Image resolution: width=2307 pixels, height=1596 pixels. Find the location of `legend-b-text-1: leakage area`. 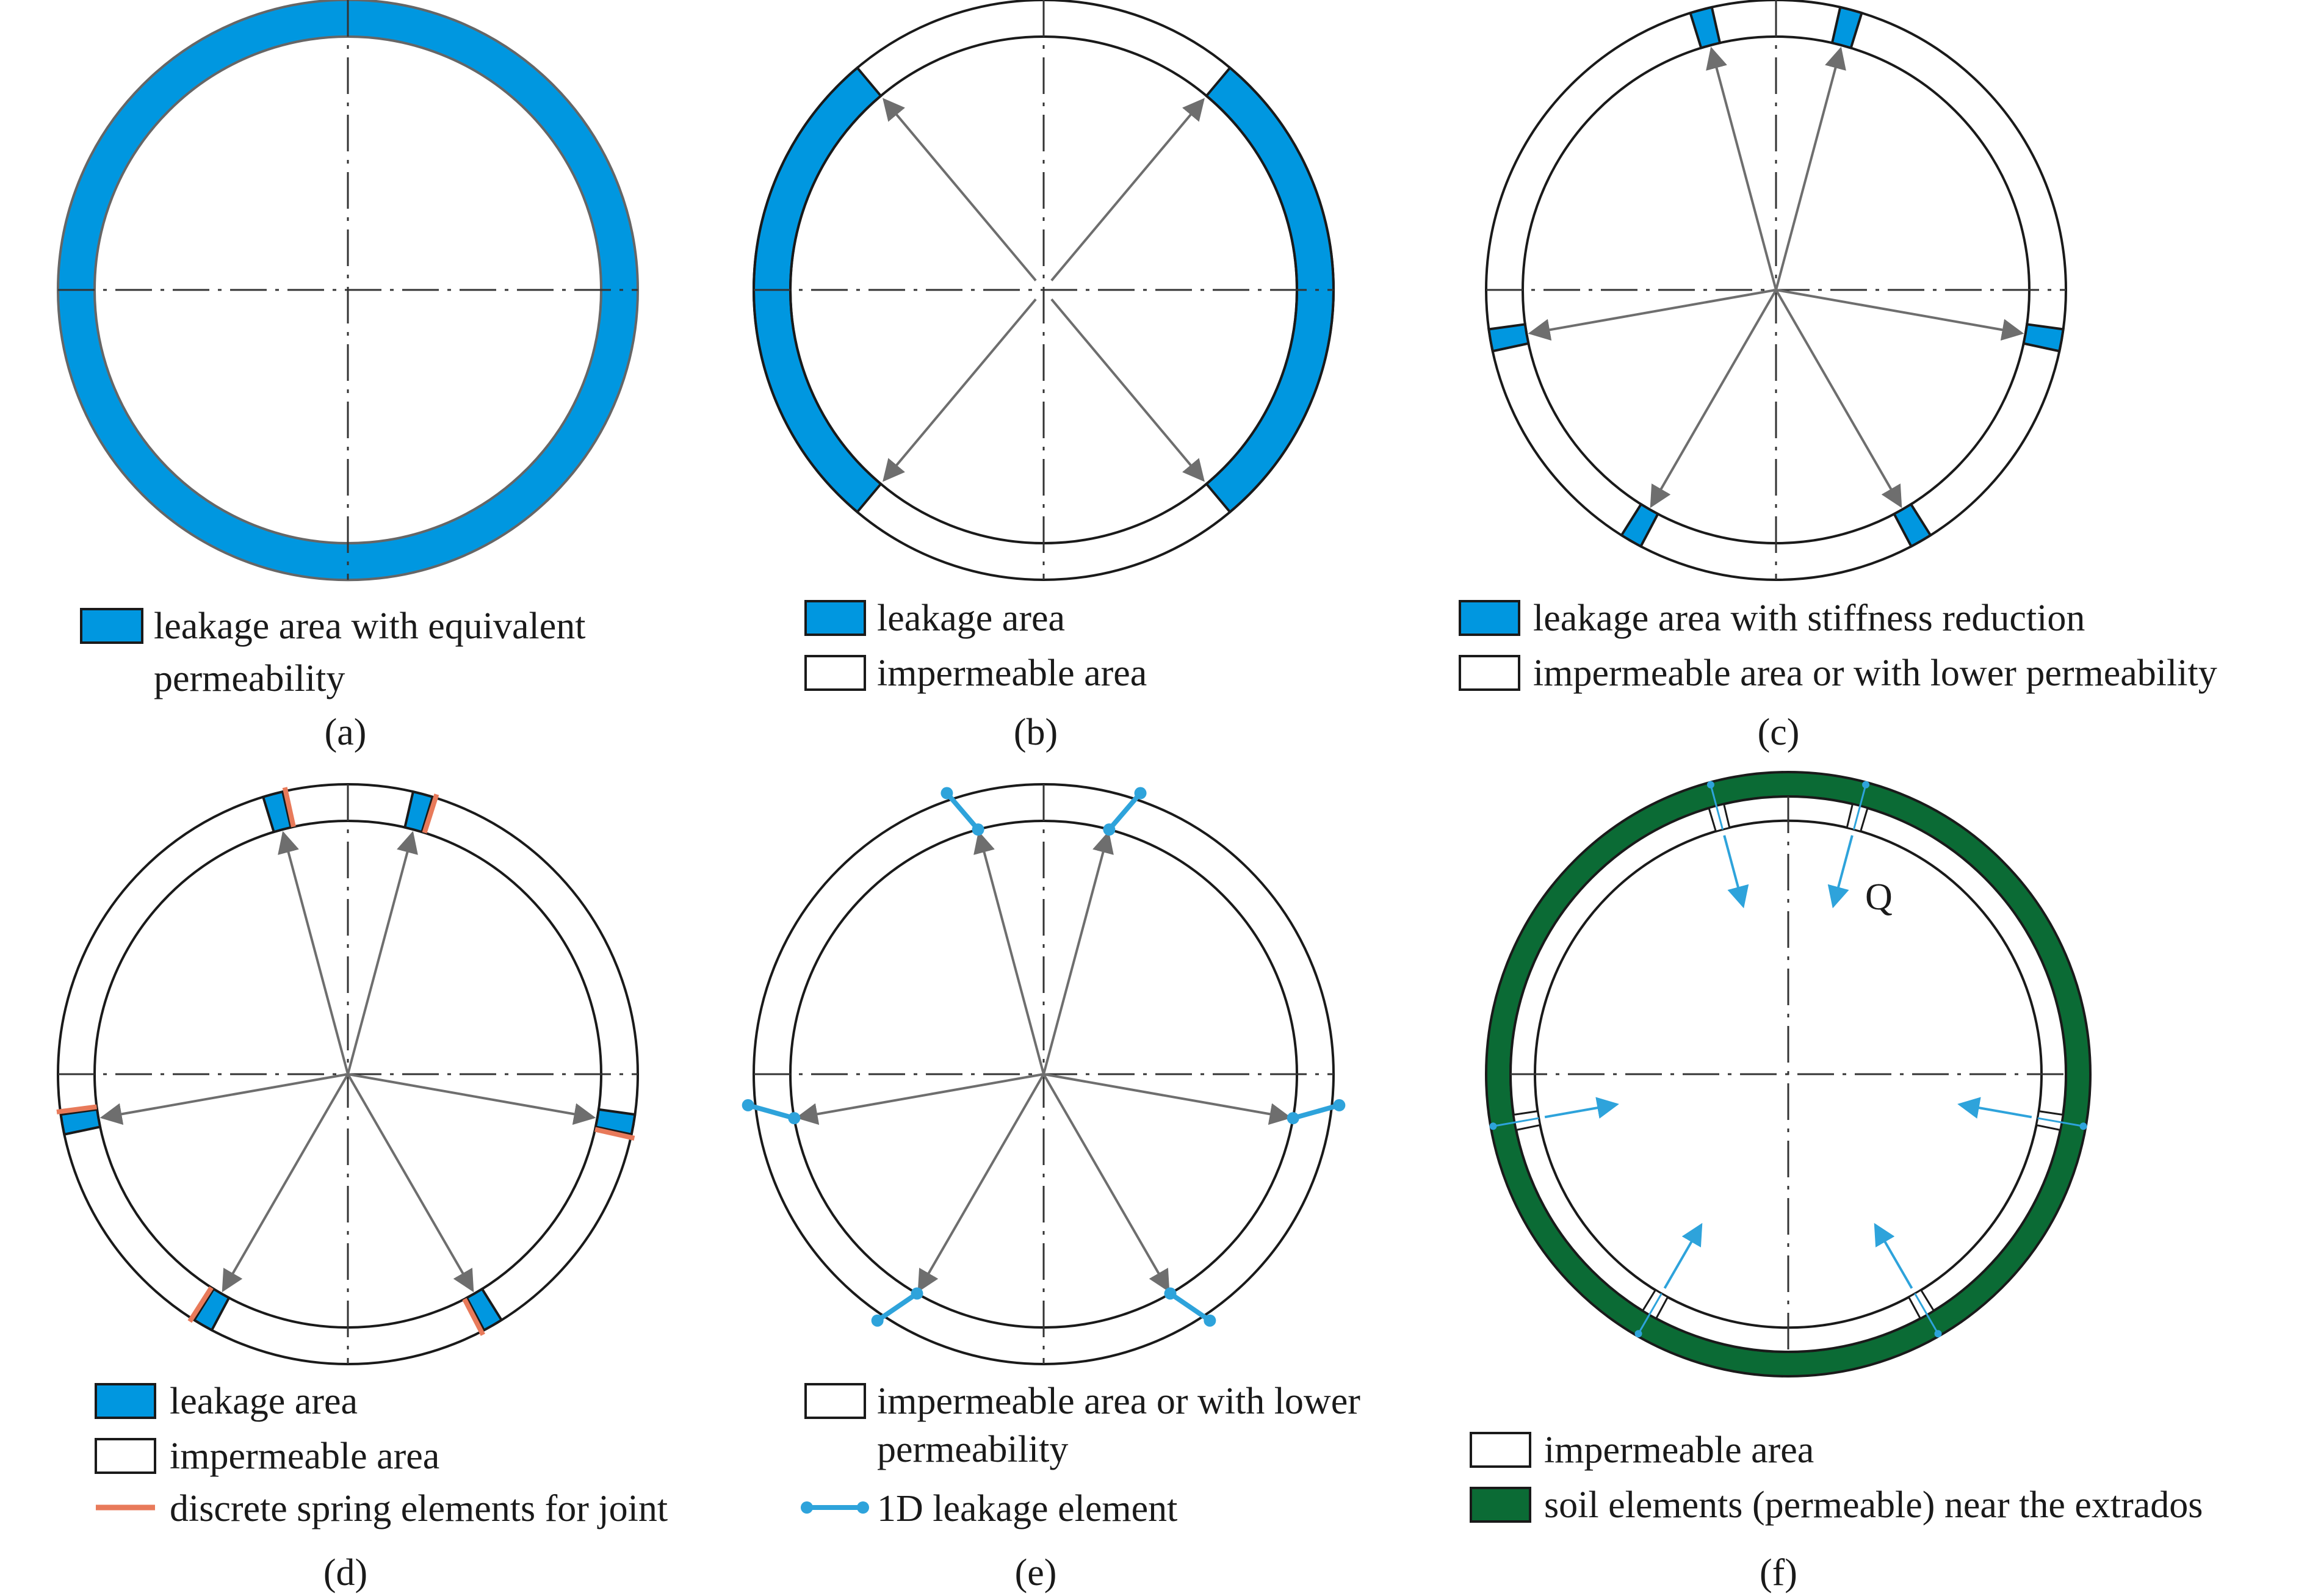

legend-b-text-1: leakage area is located at coordinates (971, 619).